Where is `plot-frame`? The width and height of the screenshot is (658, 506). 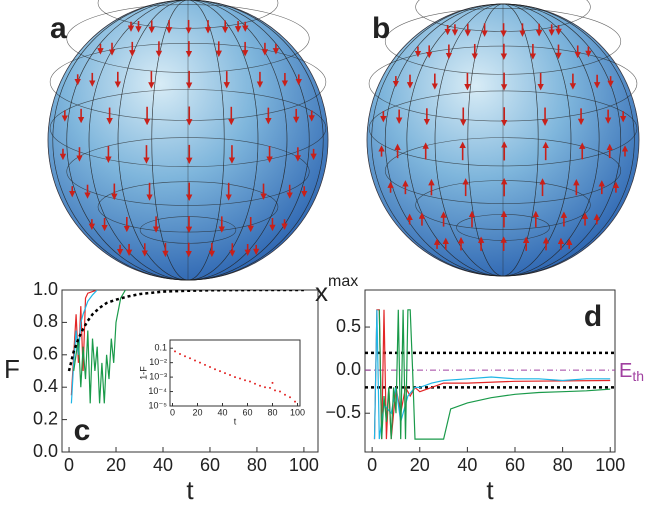 plot-frame is located at coordinates (235, 373).